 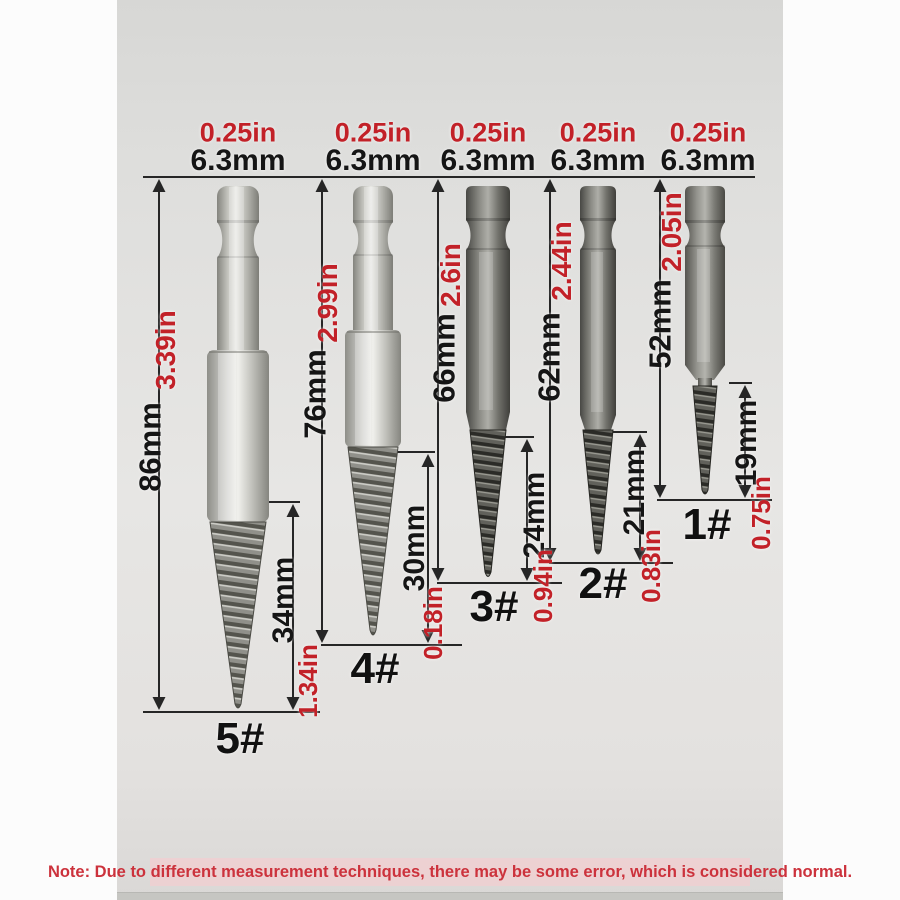 What do you see at coordinates (746, 443) in the screenshot?
I see `thread-mm-label: 19mm` at bounding box center [746, 443].